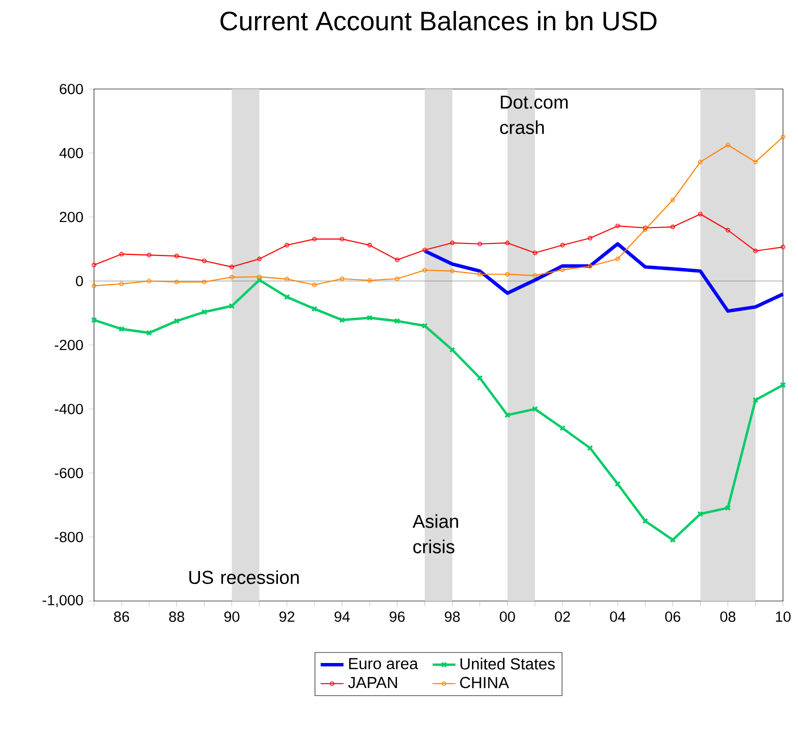  I want to click on y-tick-label: -800, so click(68, 537).